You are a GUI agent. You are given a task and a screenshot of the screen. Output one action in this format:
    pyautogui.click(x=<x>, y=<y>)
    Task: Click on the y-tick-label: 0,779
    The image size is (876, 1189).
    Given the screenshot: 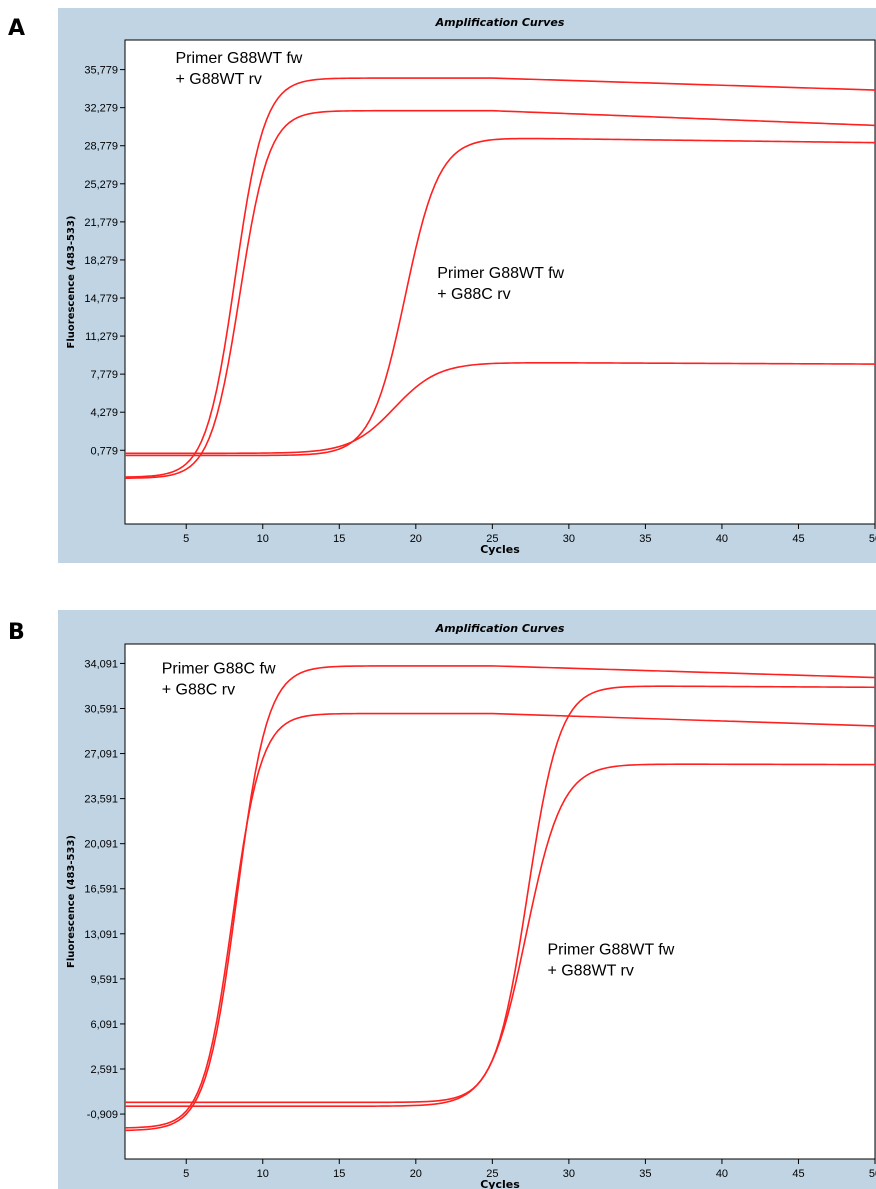 What is the action you would take?
    pyautogui.click(x=104, y=451)
    